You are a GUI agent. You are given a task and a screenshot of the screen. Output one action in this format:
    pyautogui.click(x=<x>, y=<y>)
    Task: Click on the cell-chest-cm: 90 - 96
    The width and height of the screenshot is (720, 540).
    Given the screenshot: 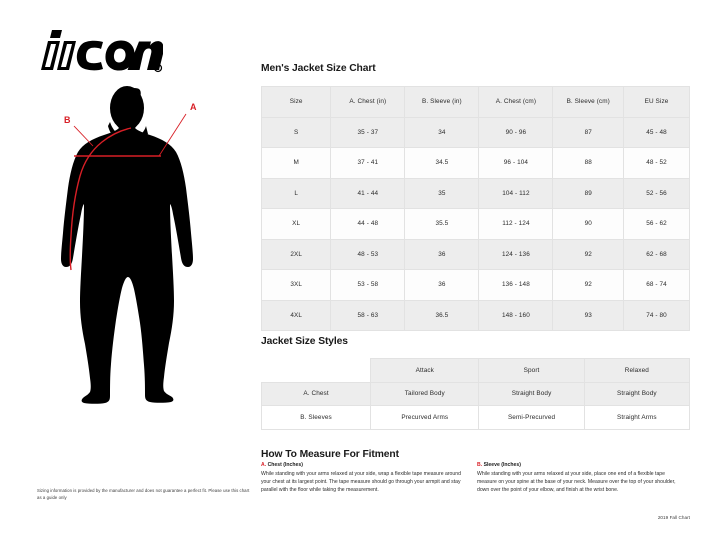 What is the action you would take?
    pyautogui.click(x=516, y=132)
    